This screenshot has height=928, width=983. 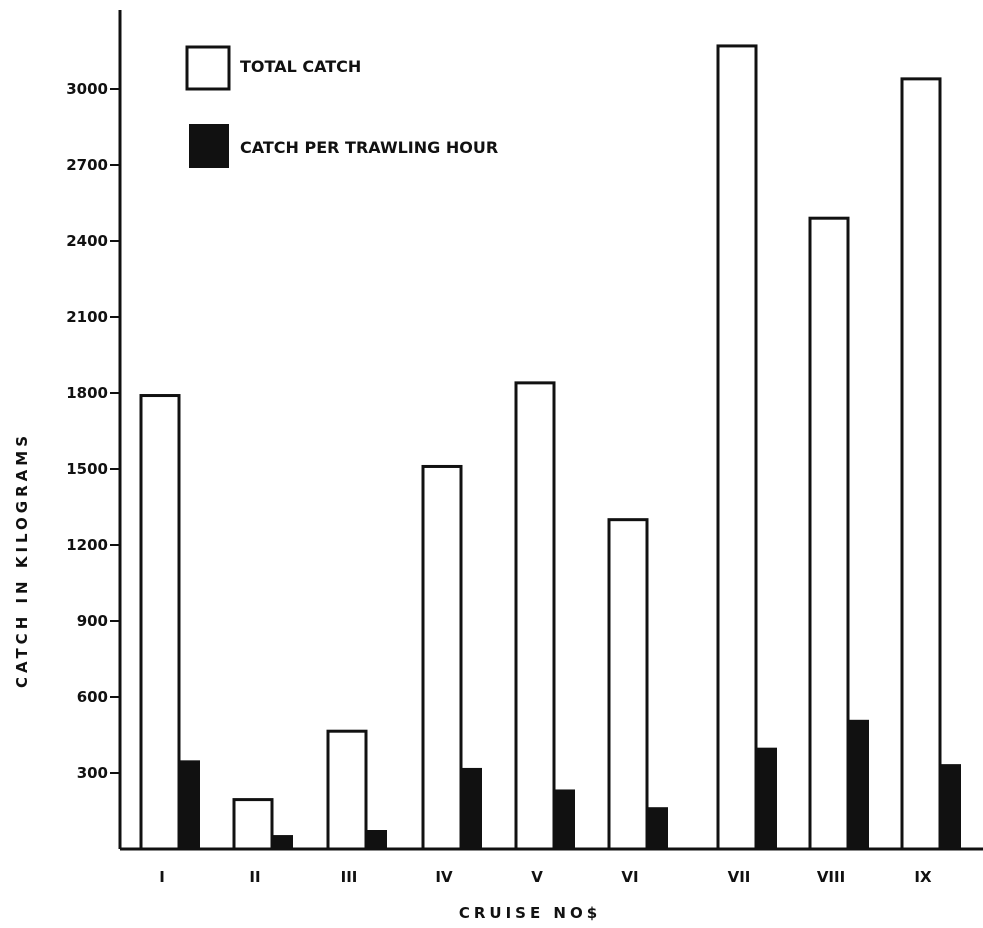 I want to click on x-axis-title: CRUISE NO$, so click(x=530, y=913).